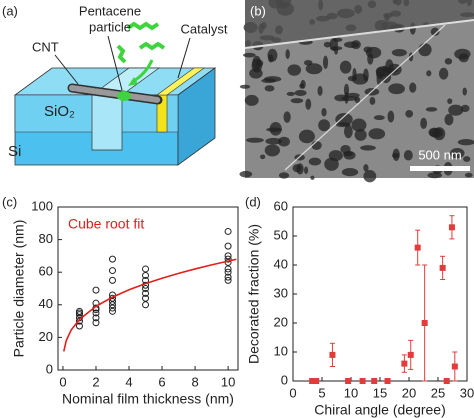 The image size is (474, 418). What do you see at coordinates (467, 392) in the screenshot?
I see `x-tick-label: 30` at bounding box center [467, 392].